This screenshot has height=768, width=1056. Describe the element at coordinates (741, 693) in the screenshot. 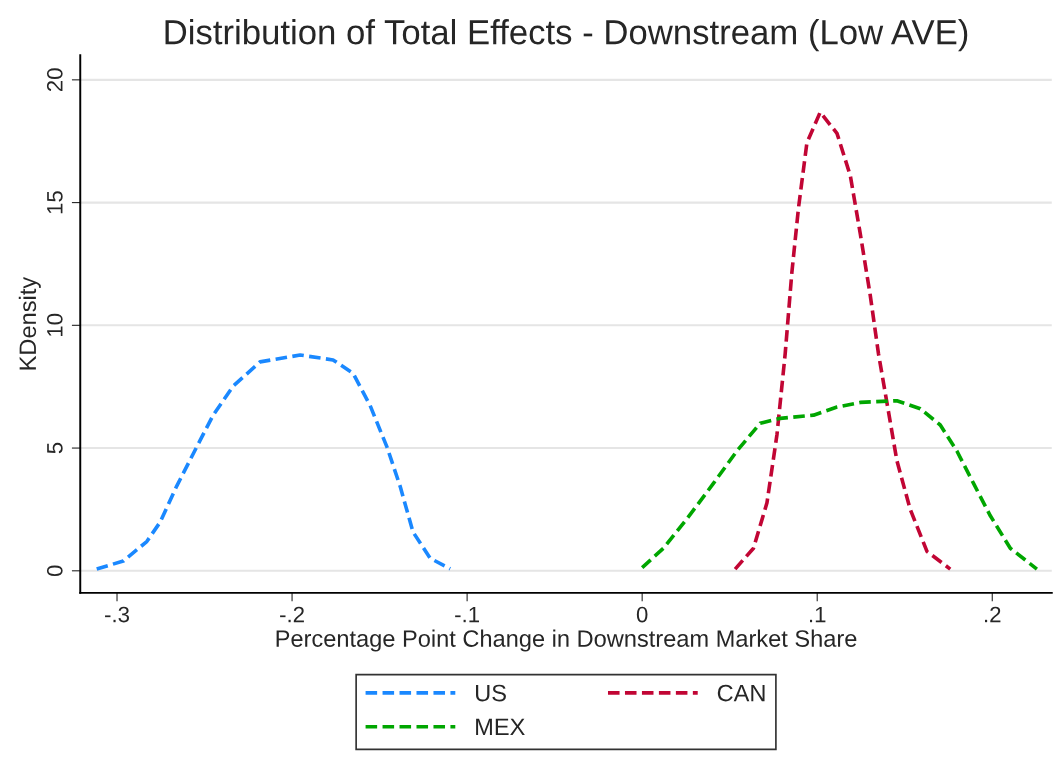

I see `legend-label: CAN` at that location.